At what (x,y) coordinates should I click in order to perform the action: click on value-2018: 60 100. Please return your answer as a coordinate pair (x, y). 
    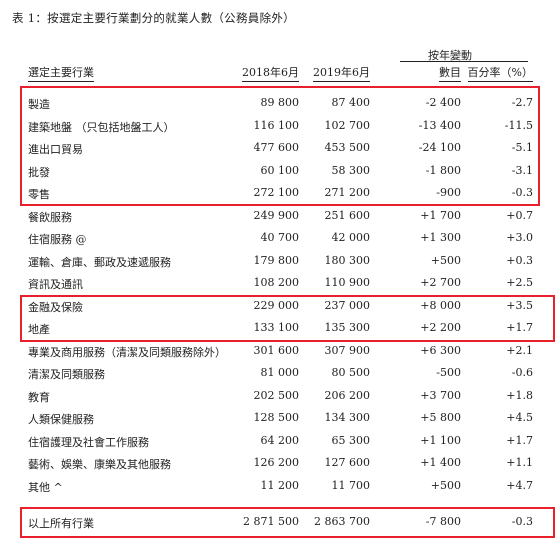
    Looking at the image, I should click on (280, 170).